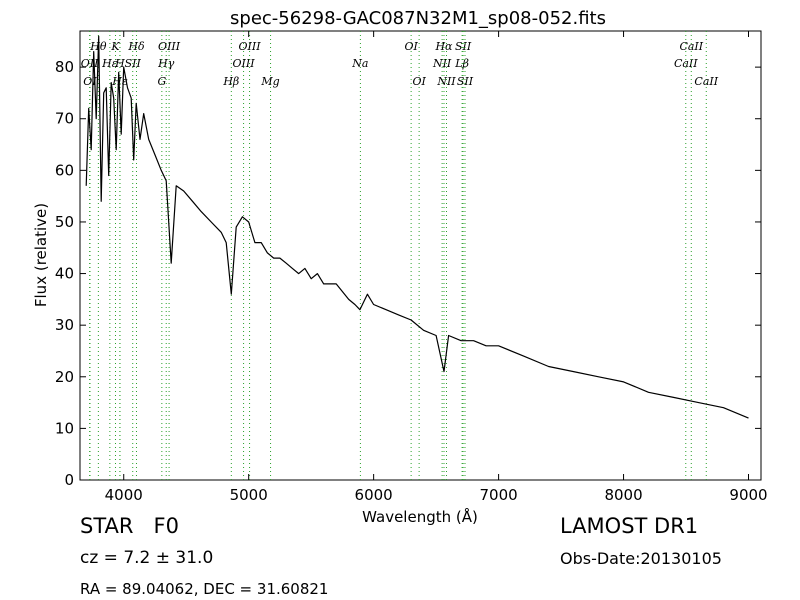  What do you see at coordinates (147, 558) in the screenshot?
I see `redshift-text: cz = 7.2 ± 31.0` at bounding box center [147, 558].